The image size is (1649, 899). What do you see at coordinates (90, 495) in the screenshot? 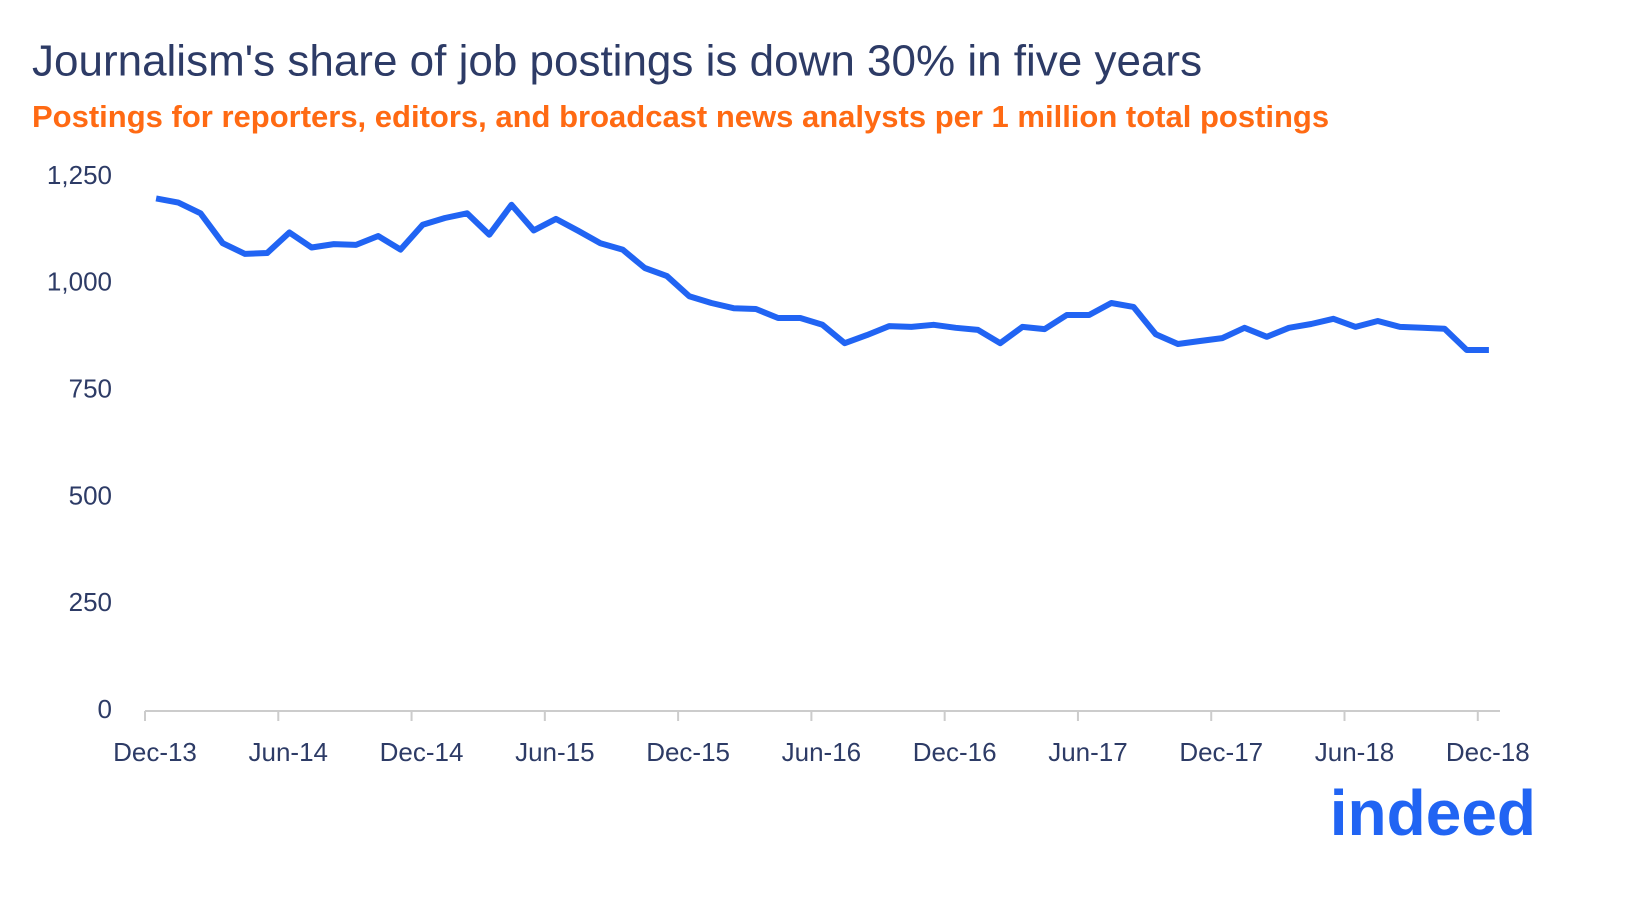
I see `y-tick-label: 500` at bounding box center [90, 495].